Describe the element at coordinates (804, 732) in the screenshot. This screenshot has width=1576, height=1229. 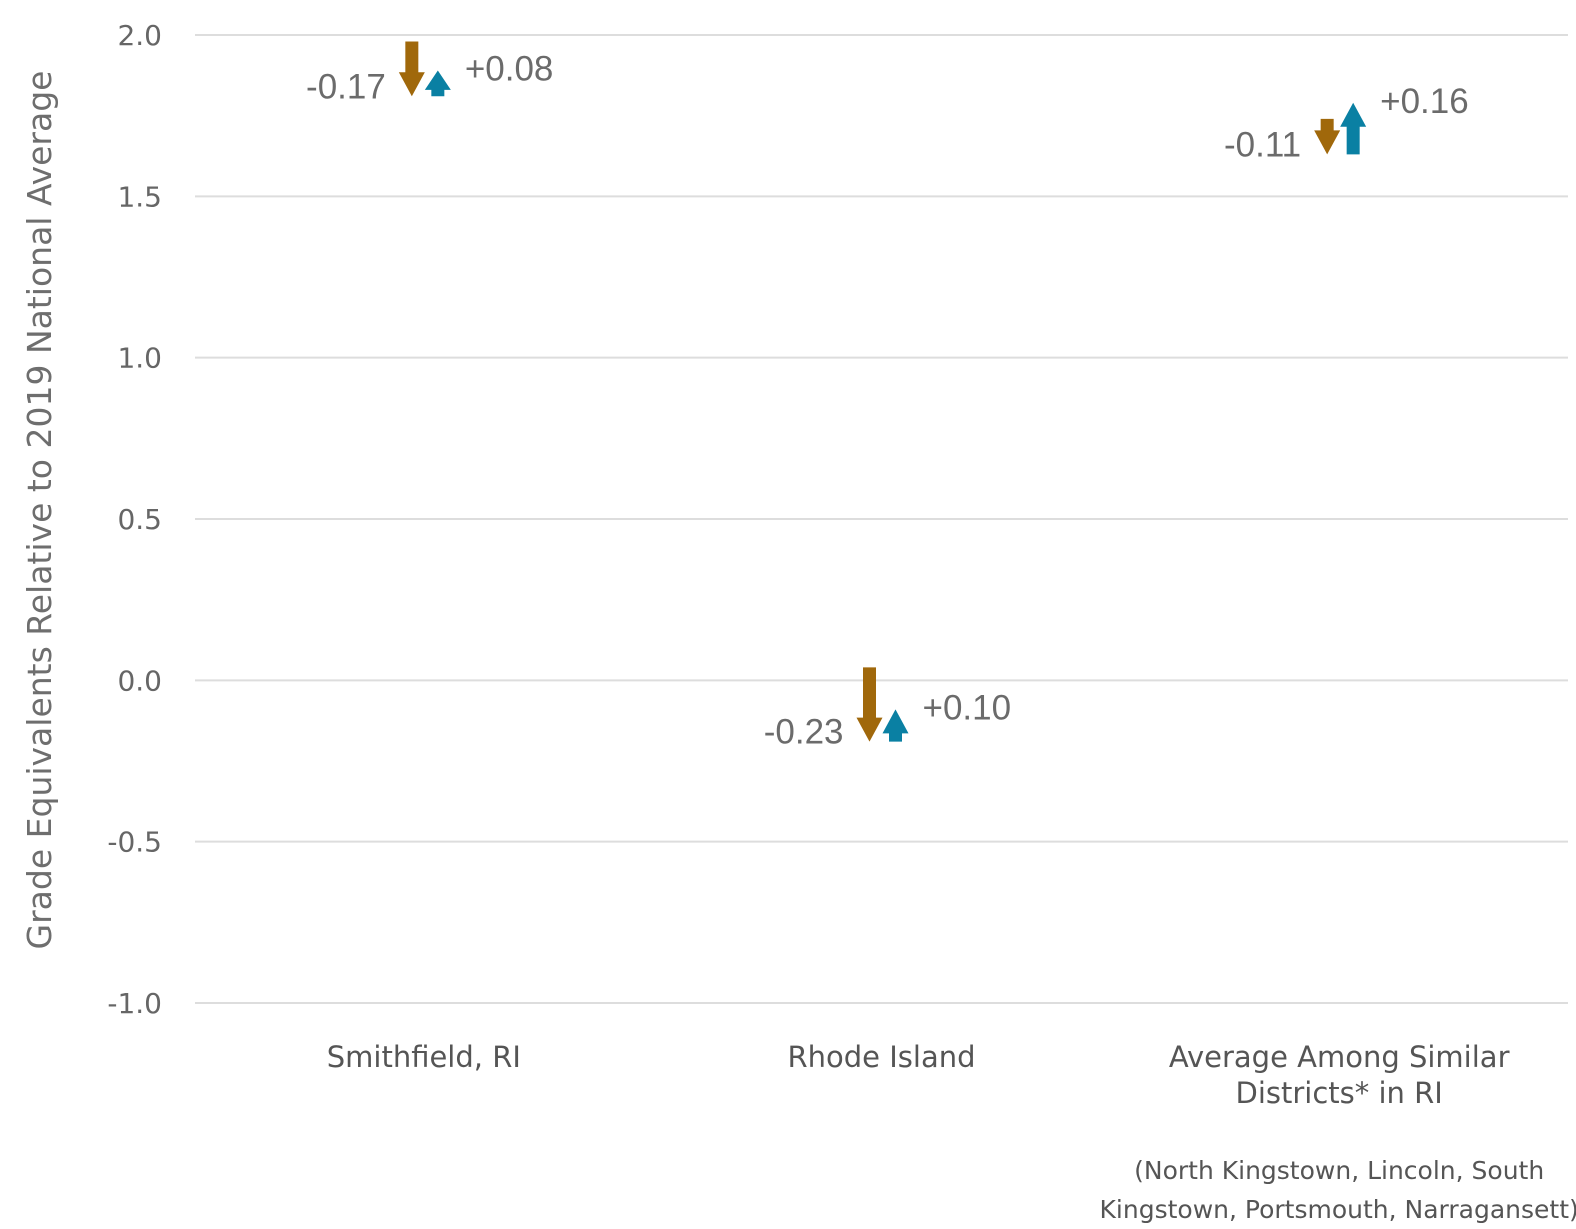
I see `decline-value-label: -0.23` at that location.